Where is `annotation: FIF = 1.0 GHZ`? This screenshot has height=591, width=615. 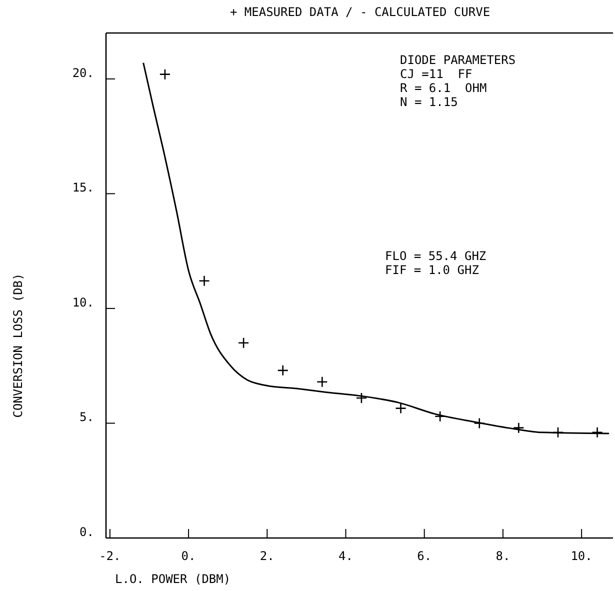
annotation: FIF = 1.0 GHZ is located at coordinates (432, 270).